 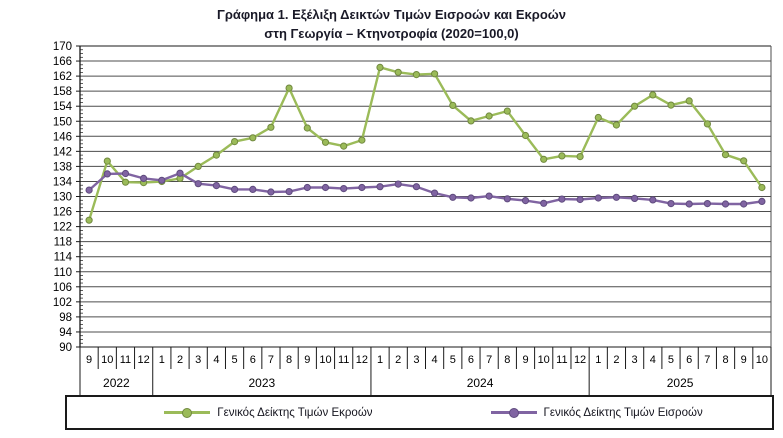 I want to click on svg-text: 166, so click(x=62, y=62).